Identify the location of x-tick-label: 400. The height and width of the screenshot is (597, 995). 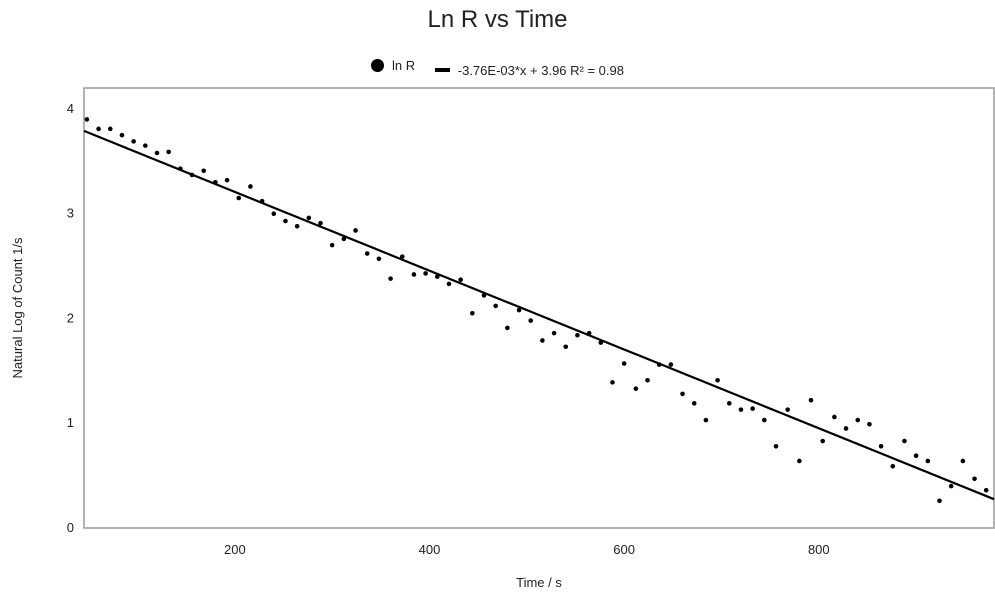
(430, 549).